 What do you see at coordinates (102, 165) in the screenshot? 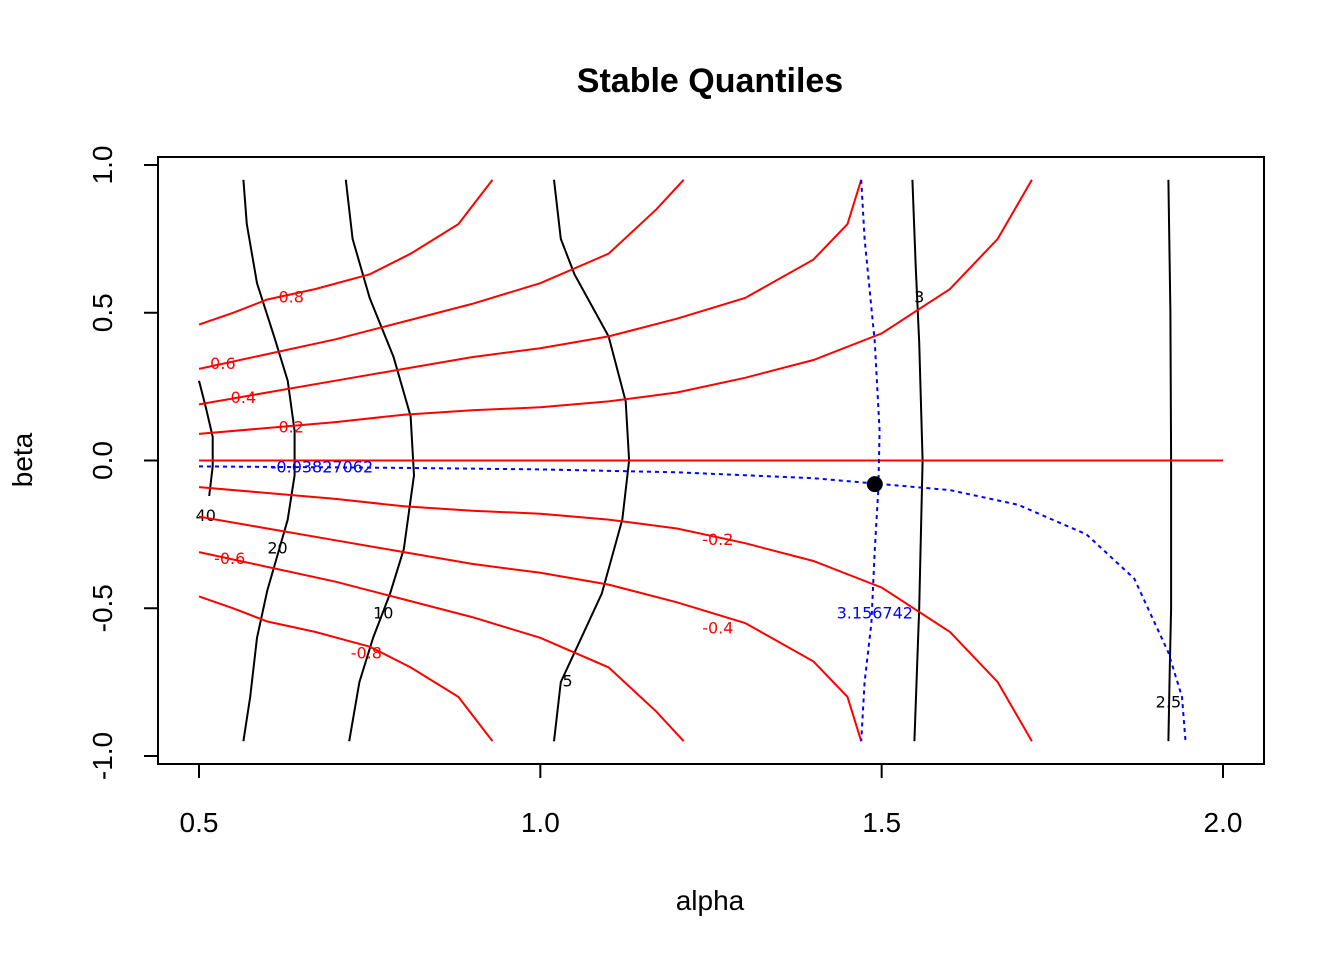
I see `y-tick-label: 1.0` at bounding box center [102, 165].